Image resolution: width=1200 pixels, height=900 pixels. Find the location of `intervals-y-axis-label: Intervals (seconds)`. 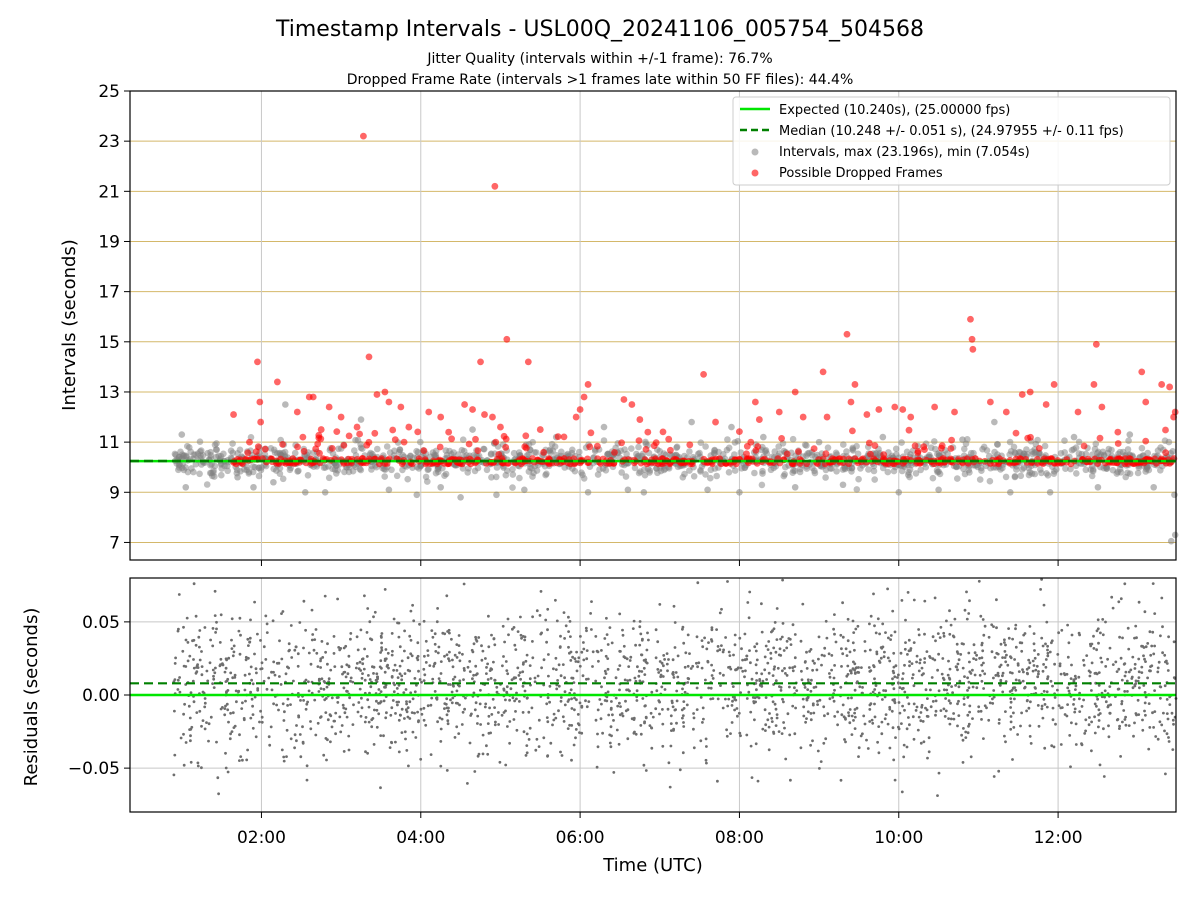

intervals-y-axis-label: Intervals (seconds) is located at coordinates (69, 325).